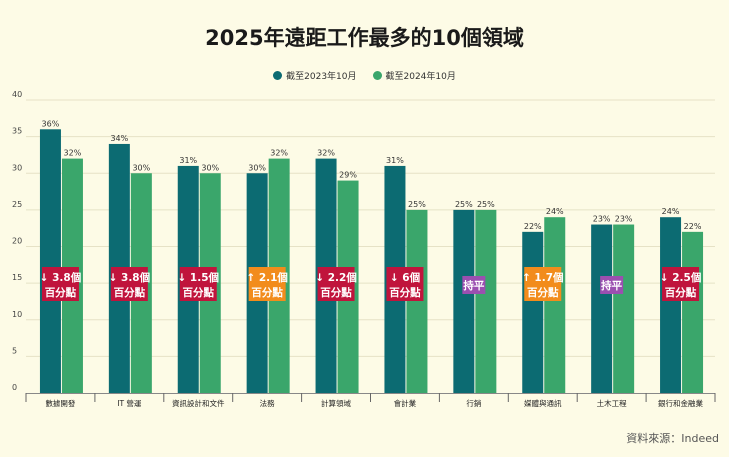 The height and width of the screenshot is (457, 729). I want to click on x-tick-label: 土木工程, so click(612, 403).